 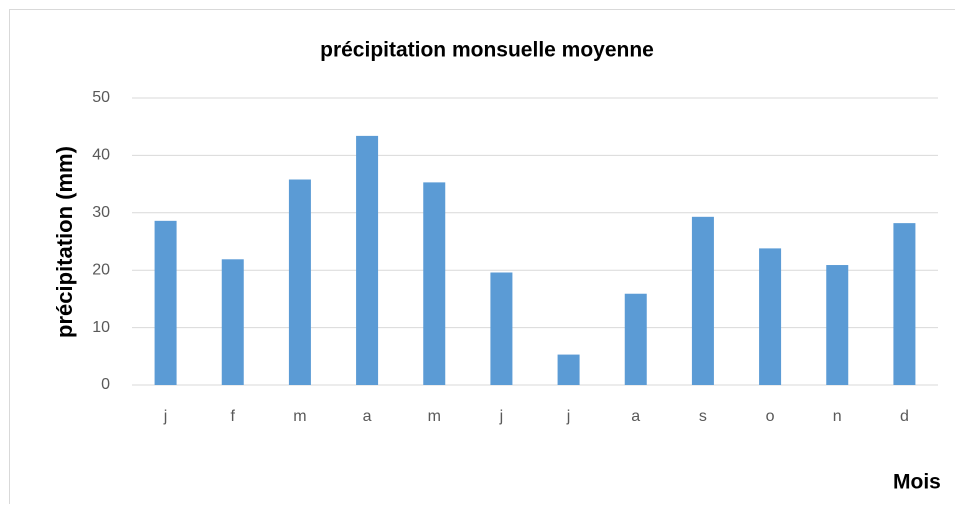 What do you see at coordinates (101, 212) in the screenshot?
I see `y-tick-label: 30` at bounding box center [101, 212].